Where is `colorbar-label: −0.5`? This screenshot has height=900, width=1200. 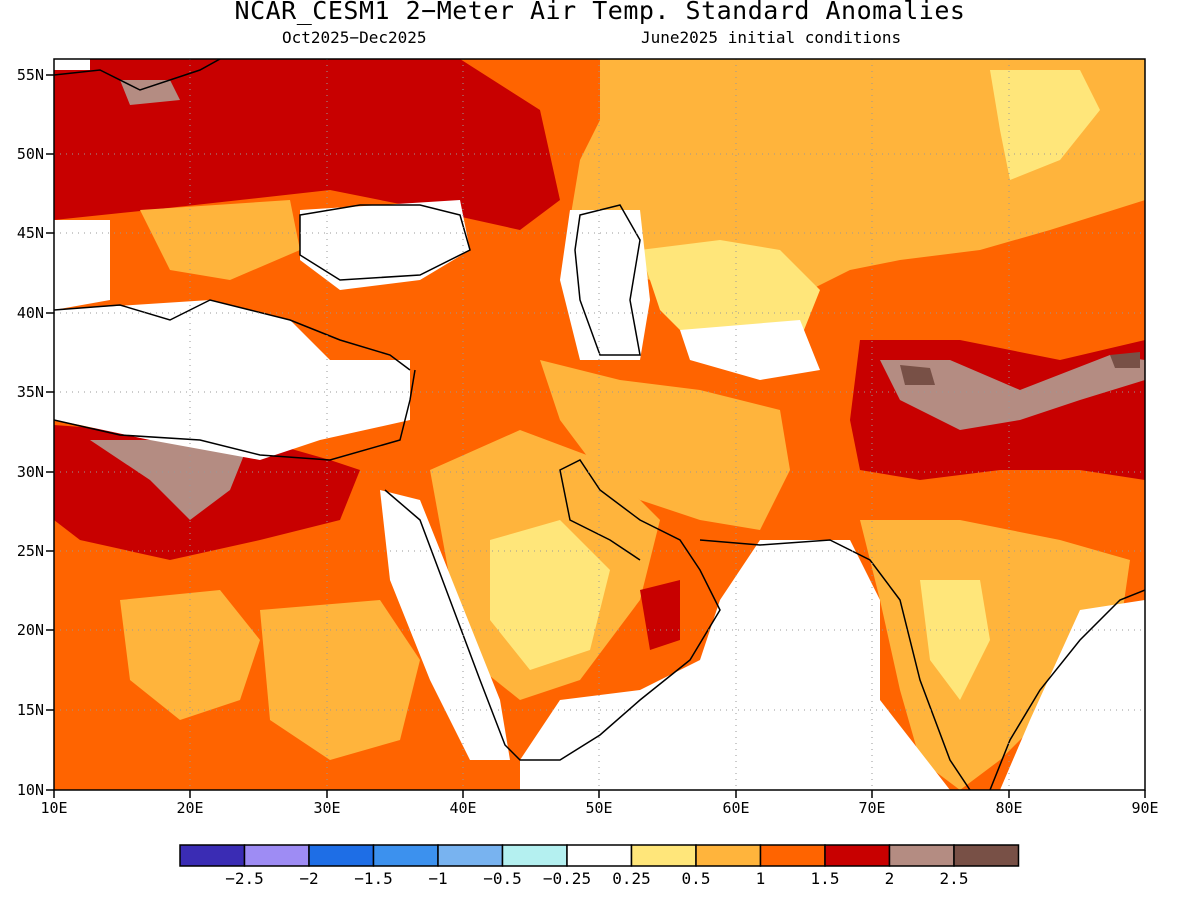
colorbar-label: −0.5 is located at coordinates (502, 878).